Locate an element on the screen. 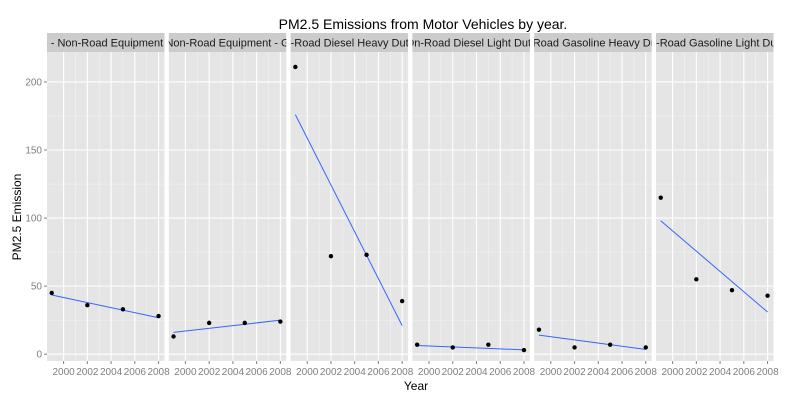 This screenshot has height=400, width=800. y-axis: 0 50 100 150 200 is located at coordinates (36, 219).